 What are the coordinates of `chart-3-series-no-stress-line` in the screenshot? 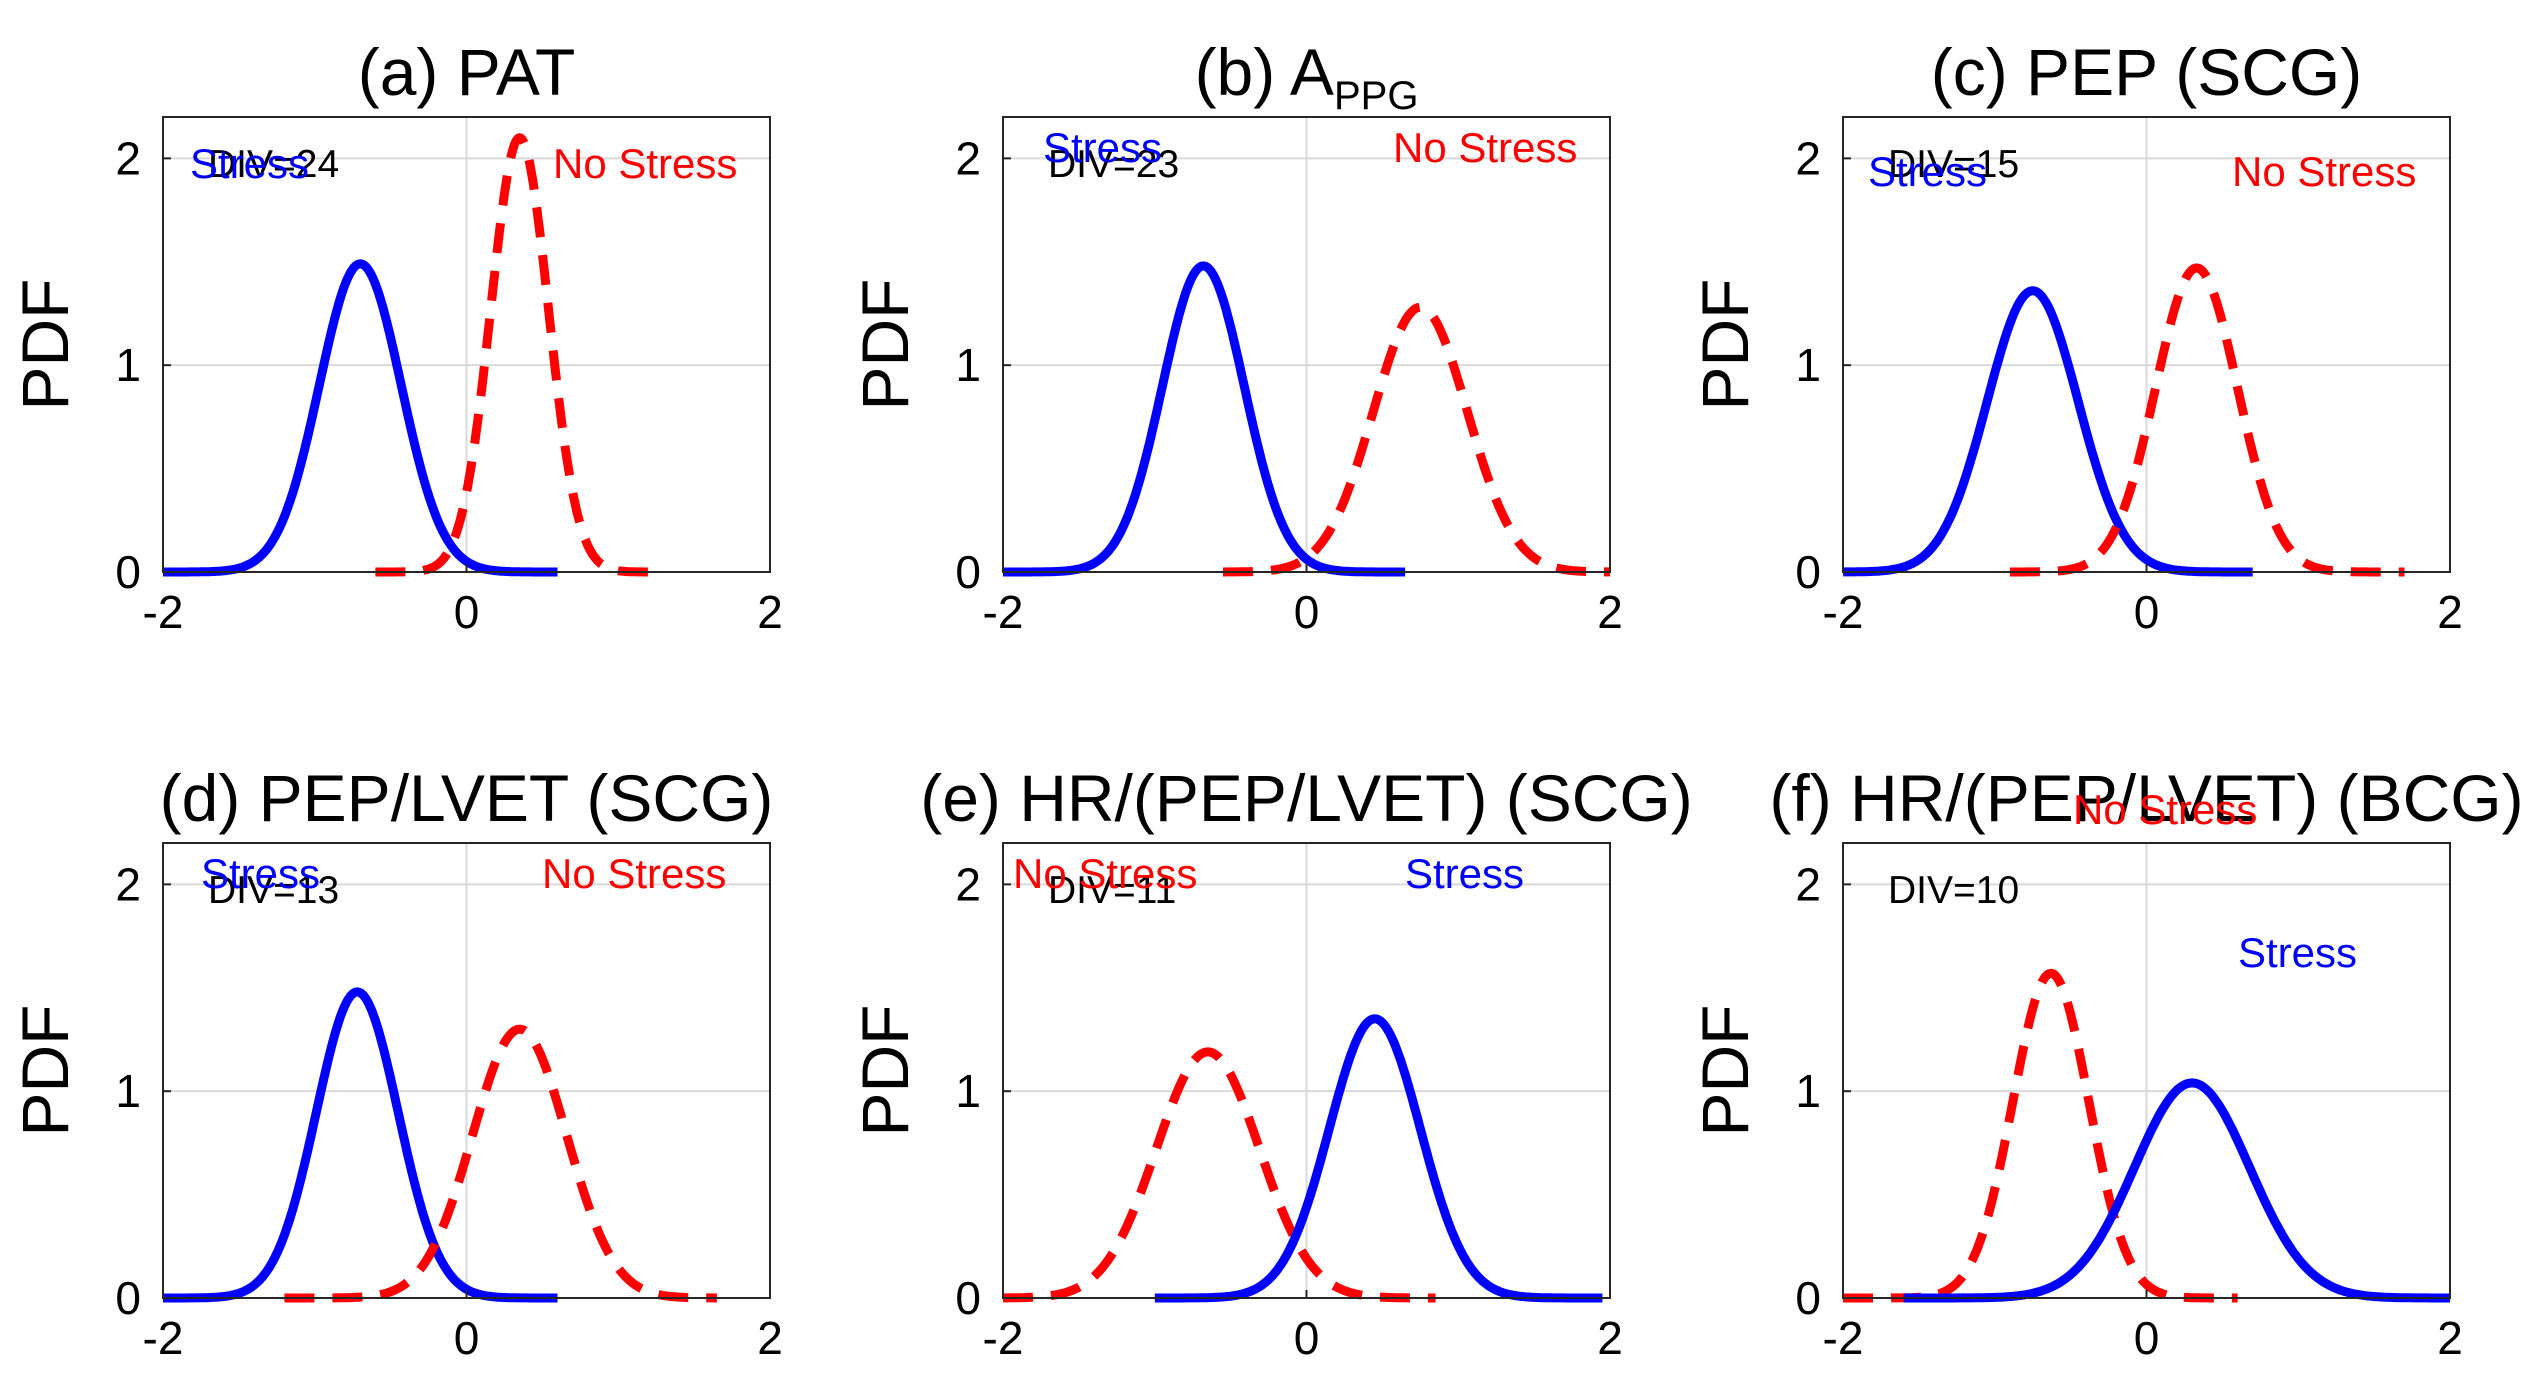 It's located at (2207, 420).